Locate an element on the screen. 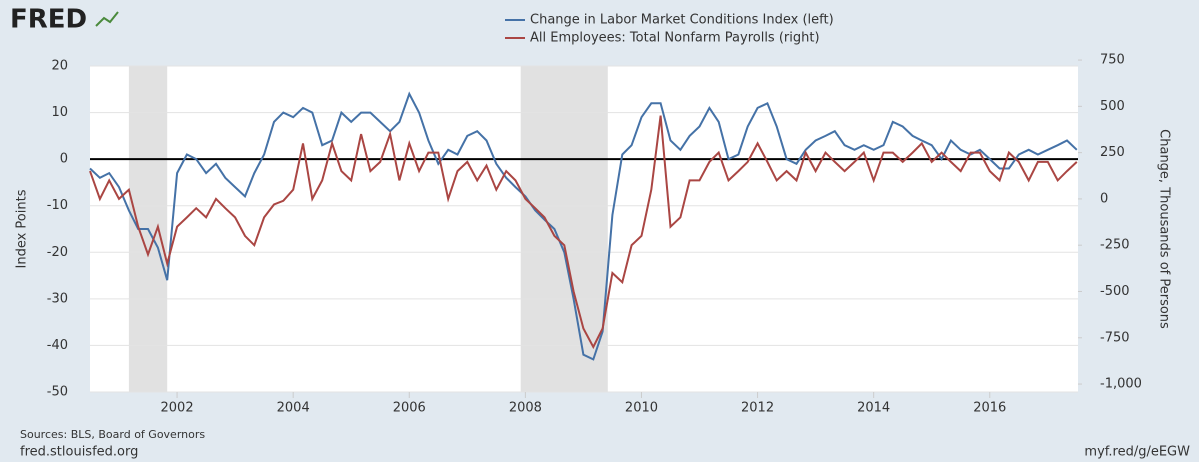 The height and width of the screenshot is (462, 1199). y2-tick-label: 750 is located at coordinates (1112, 60).